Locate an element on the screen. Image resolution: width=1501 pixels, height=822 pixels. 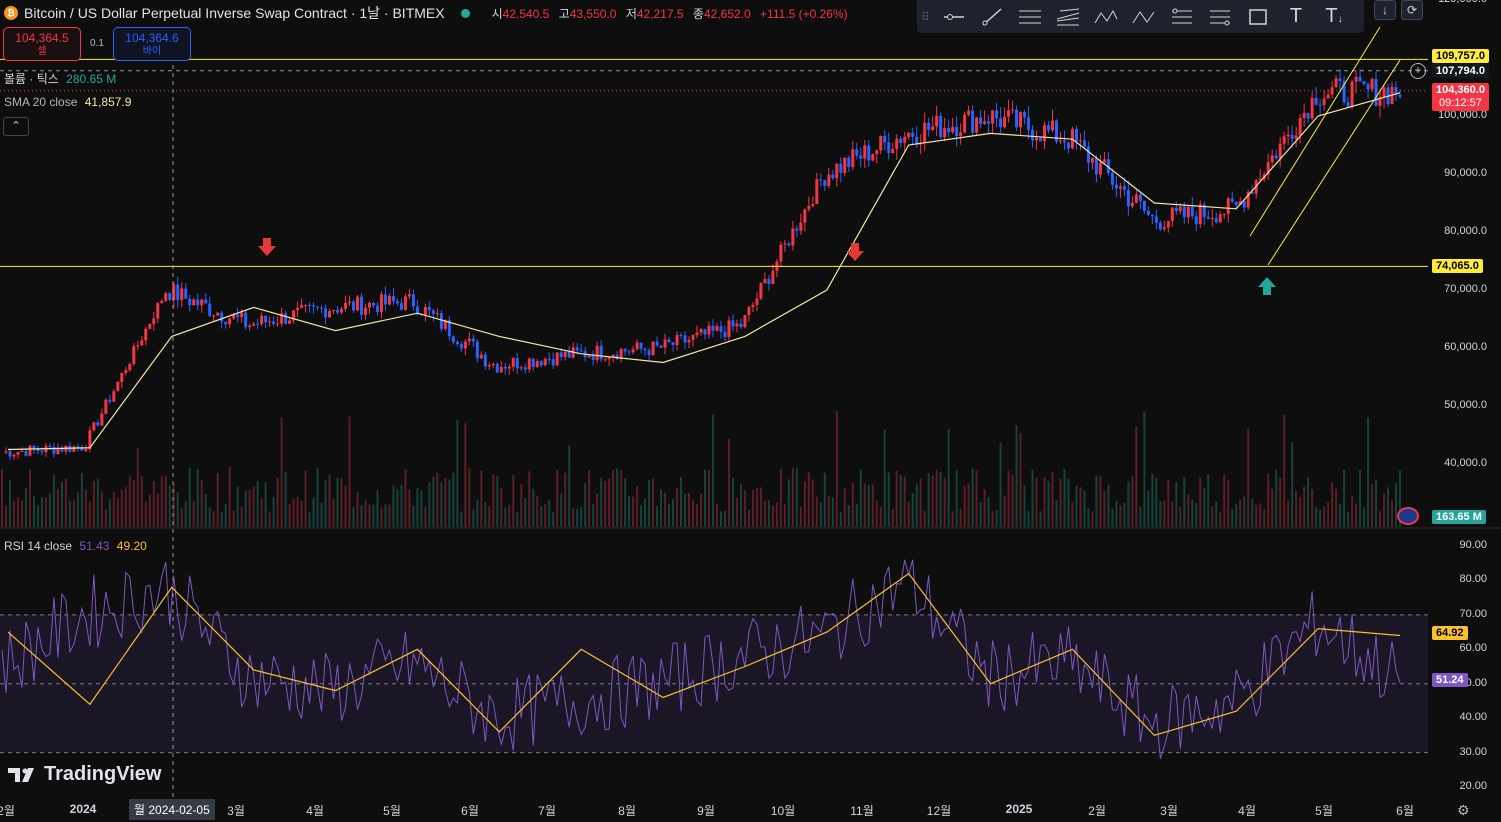
sma-legend: SMA 20 close 41,857.9 is located at coordinates (68, 102).